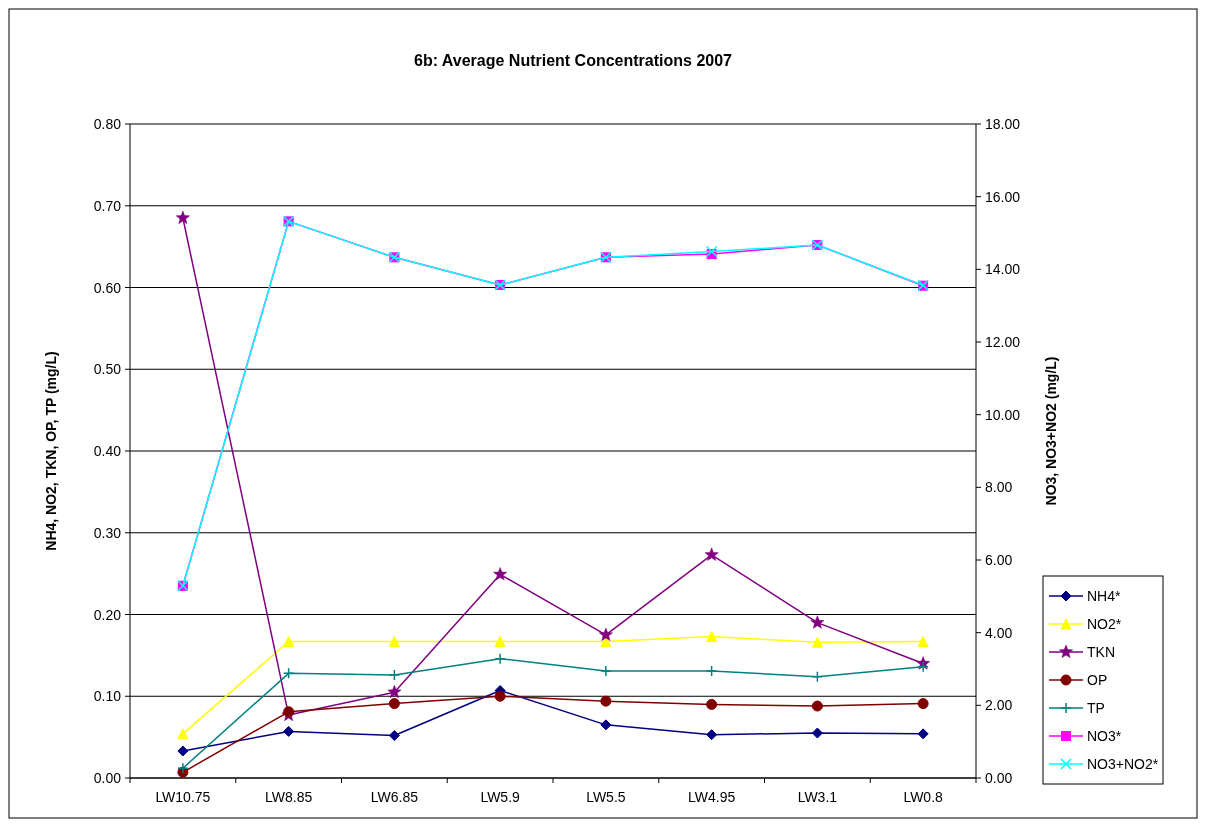 The width and height of the screenshot is (1206, 827). What do you see at coordinates (107, 451) in the screenshot?
I see `y-tick-label: 0.40` at bounding box center [107, 451].